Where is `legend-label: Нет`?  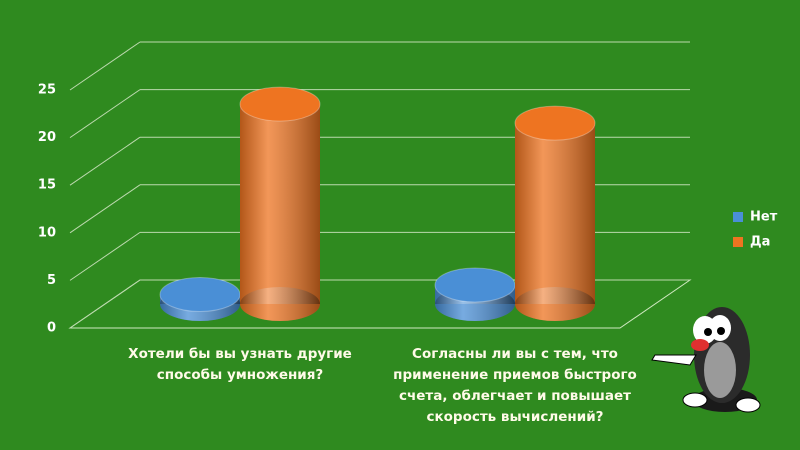 legend-label: Нет is located at coordinates (764, 217).